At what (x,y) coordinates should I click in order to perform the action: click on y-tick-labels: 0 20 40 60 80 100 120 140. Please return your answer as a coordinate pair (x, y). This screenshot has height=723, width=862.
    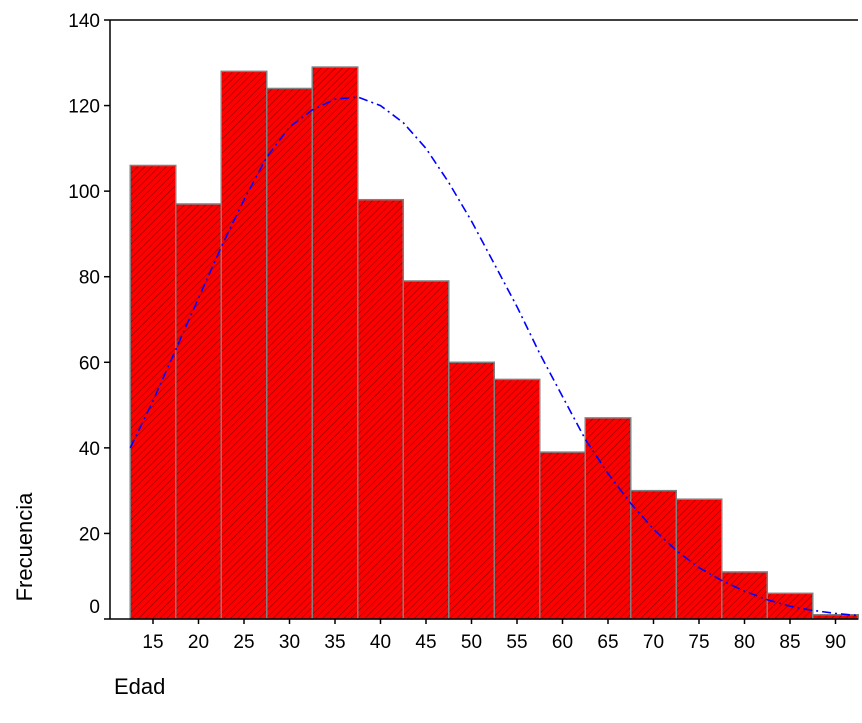
    Looking at the image, I should click on (89, 315).